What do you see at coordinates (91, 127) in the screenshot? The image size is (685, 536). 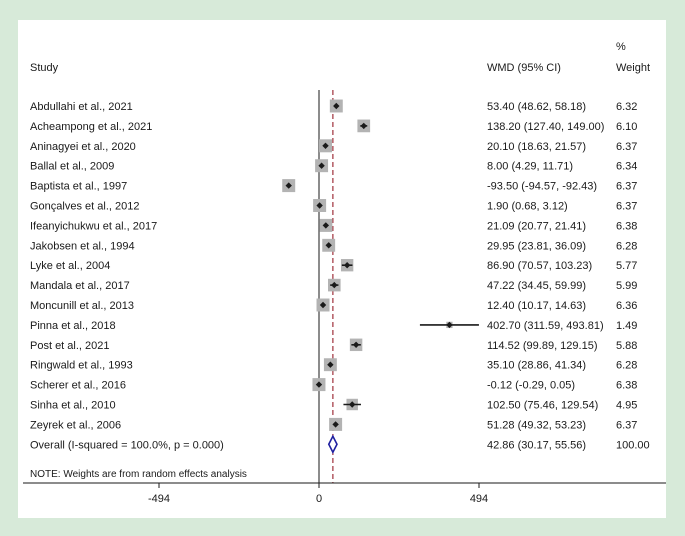 I see `study-label: Acheampong et al., 2021` at bounding box center [91, 127].